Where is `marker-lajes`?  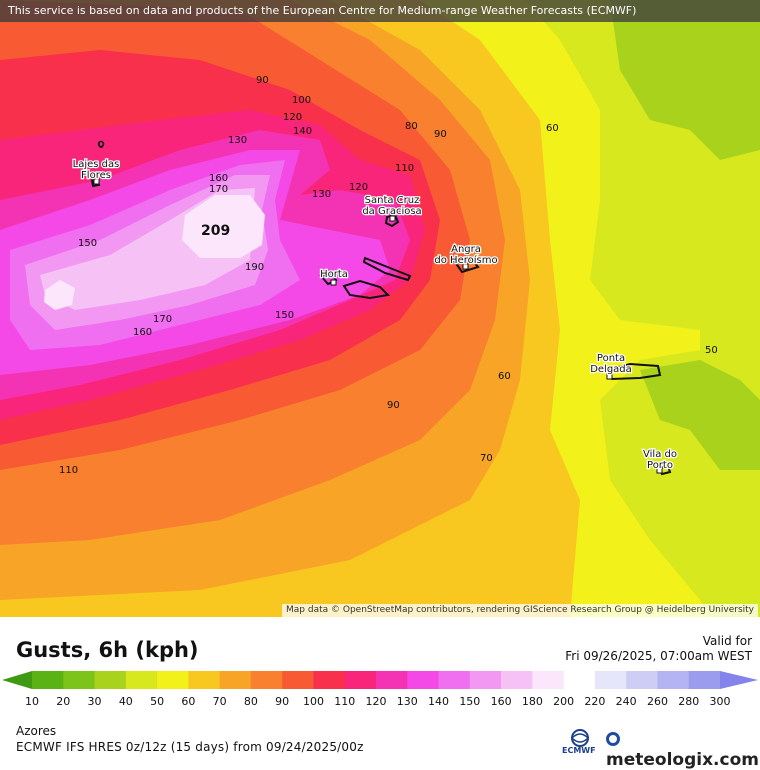 marker-lajes is located at coordinates (96, 181).